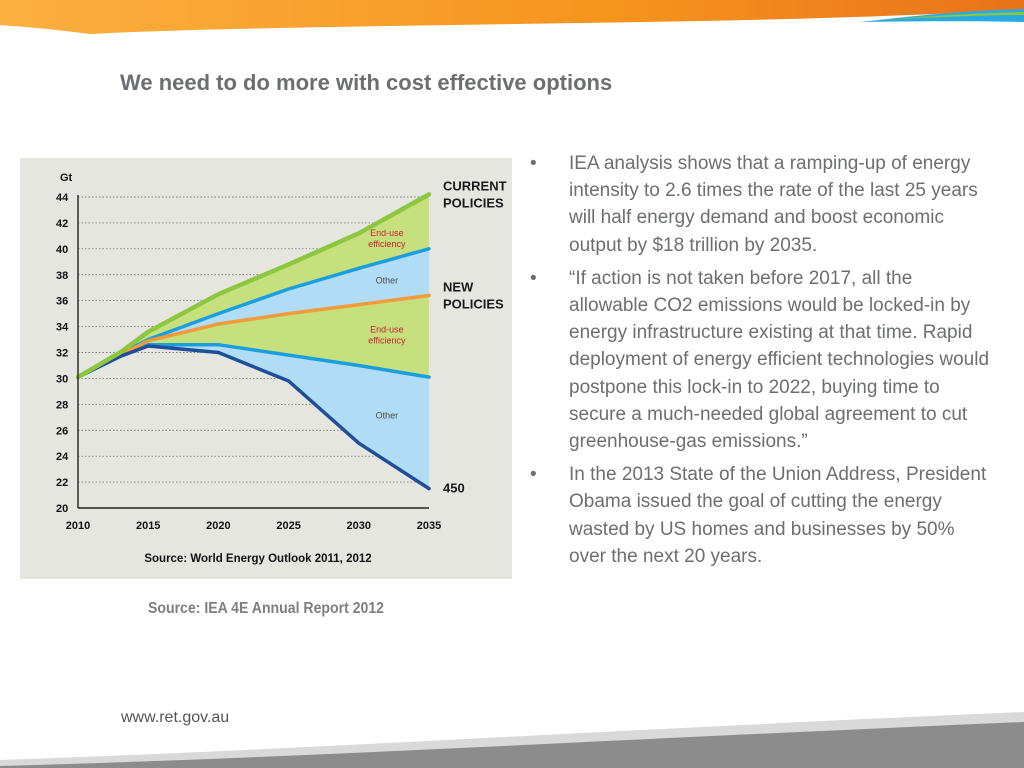 This screenshot has width=1024, height=768. I want to click on chart-source-label: Source: World Energy Outlook 2011, 2012, so click(257, 559).